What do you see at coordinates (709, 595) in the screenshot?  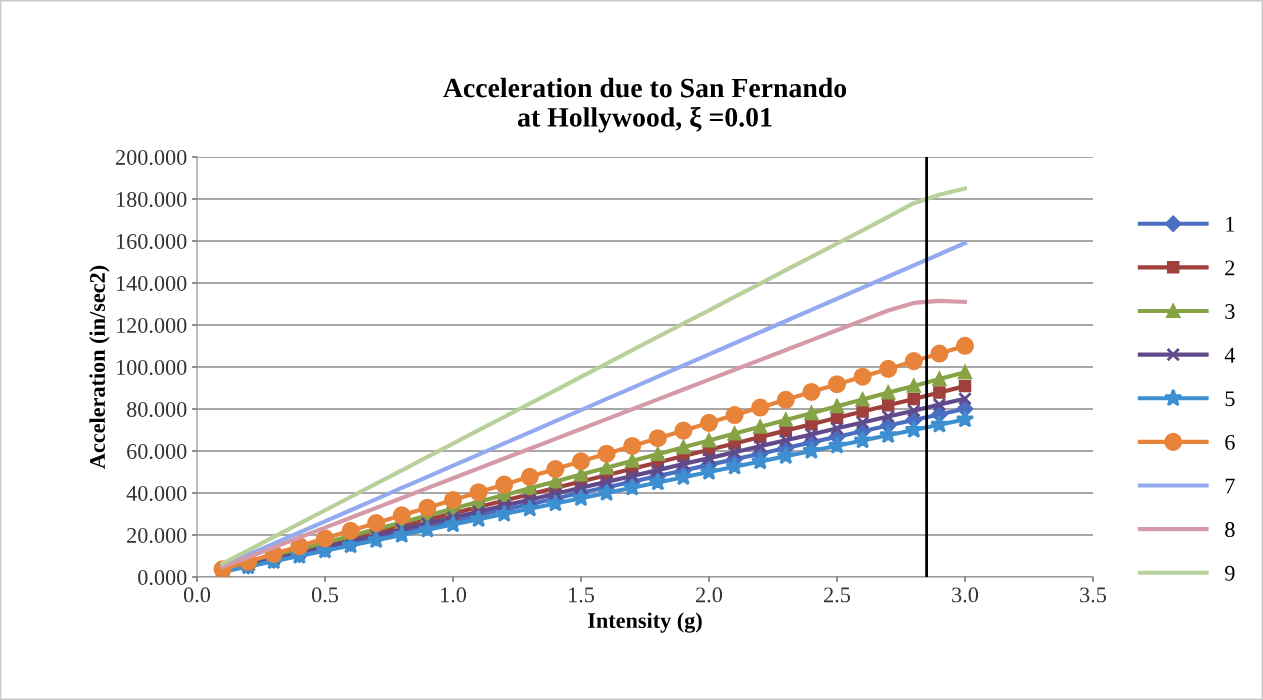 I see `x-tick-label: 2.0` at bounding box center [709, 595].